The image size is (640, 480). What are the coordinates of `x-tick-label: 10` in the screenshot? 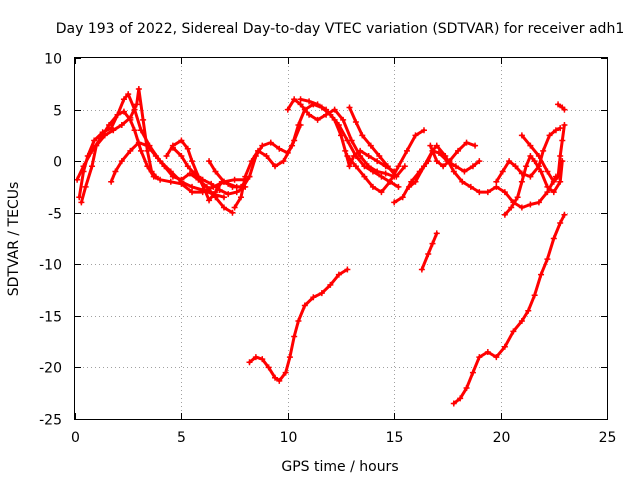 It's located at (289, 438).